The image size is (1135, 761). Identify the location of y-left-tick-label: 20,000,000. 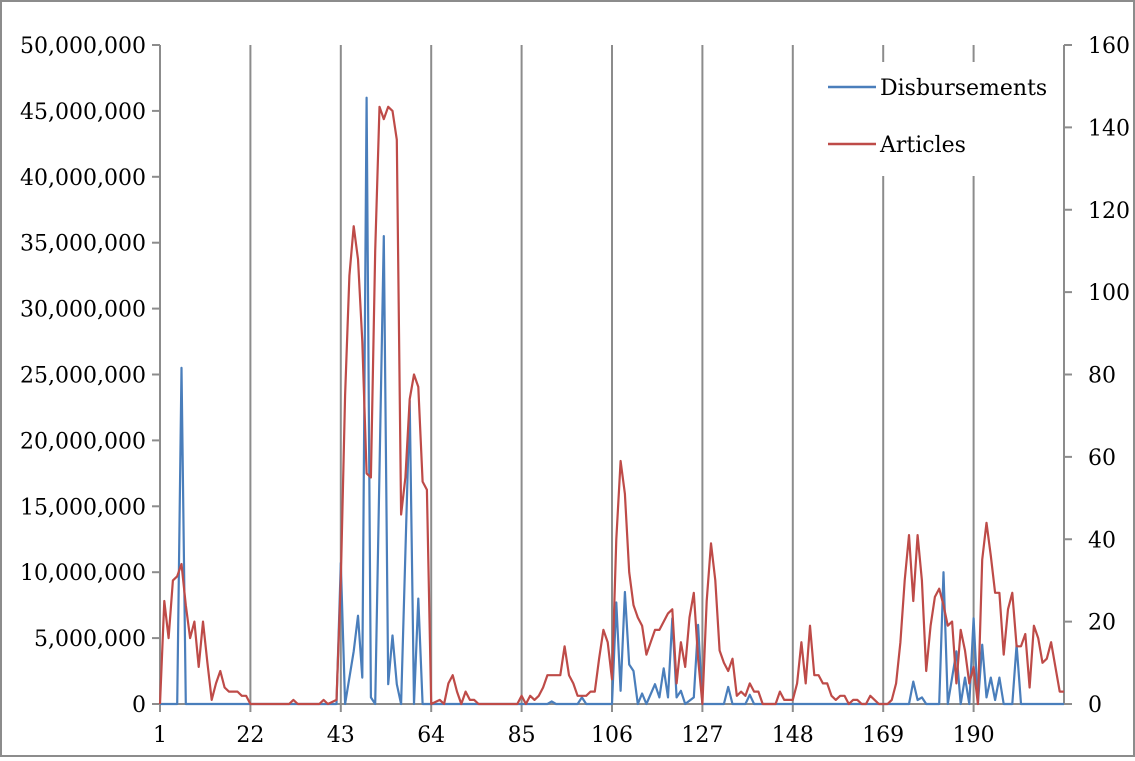
(83, 441).